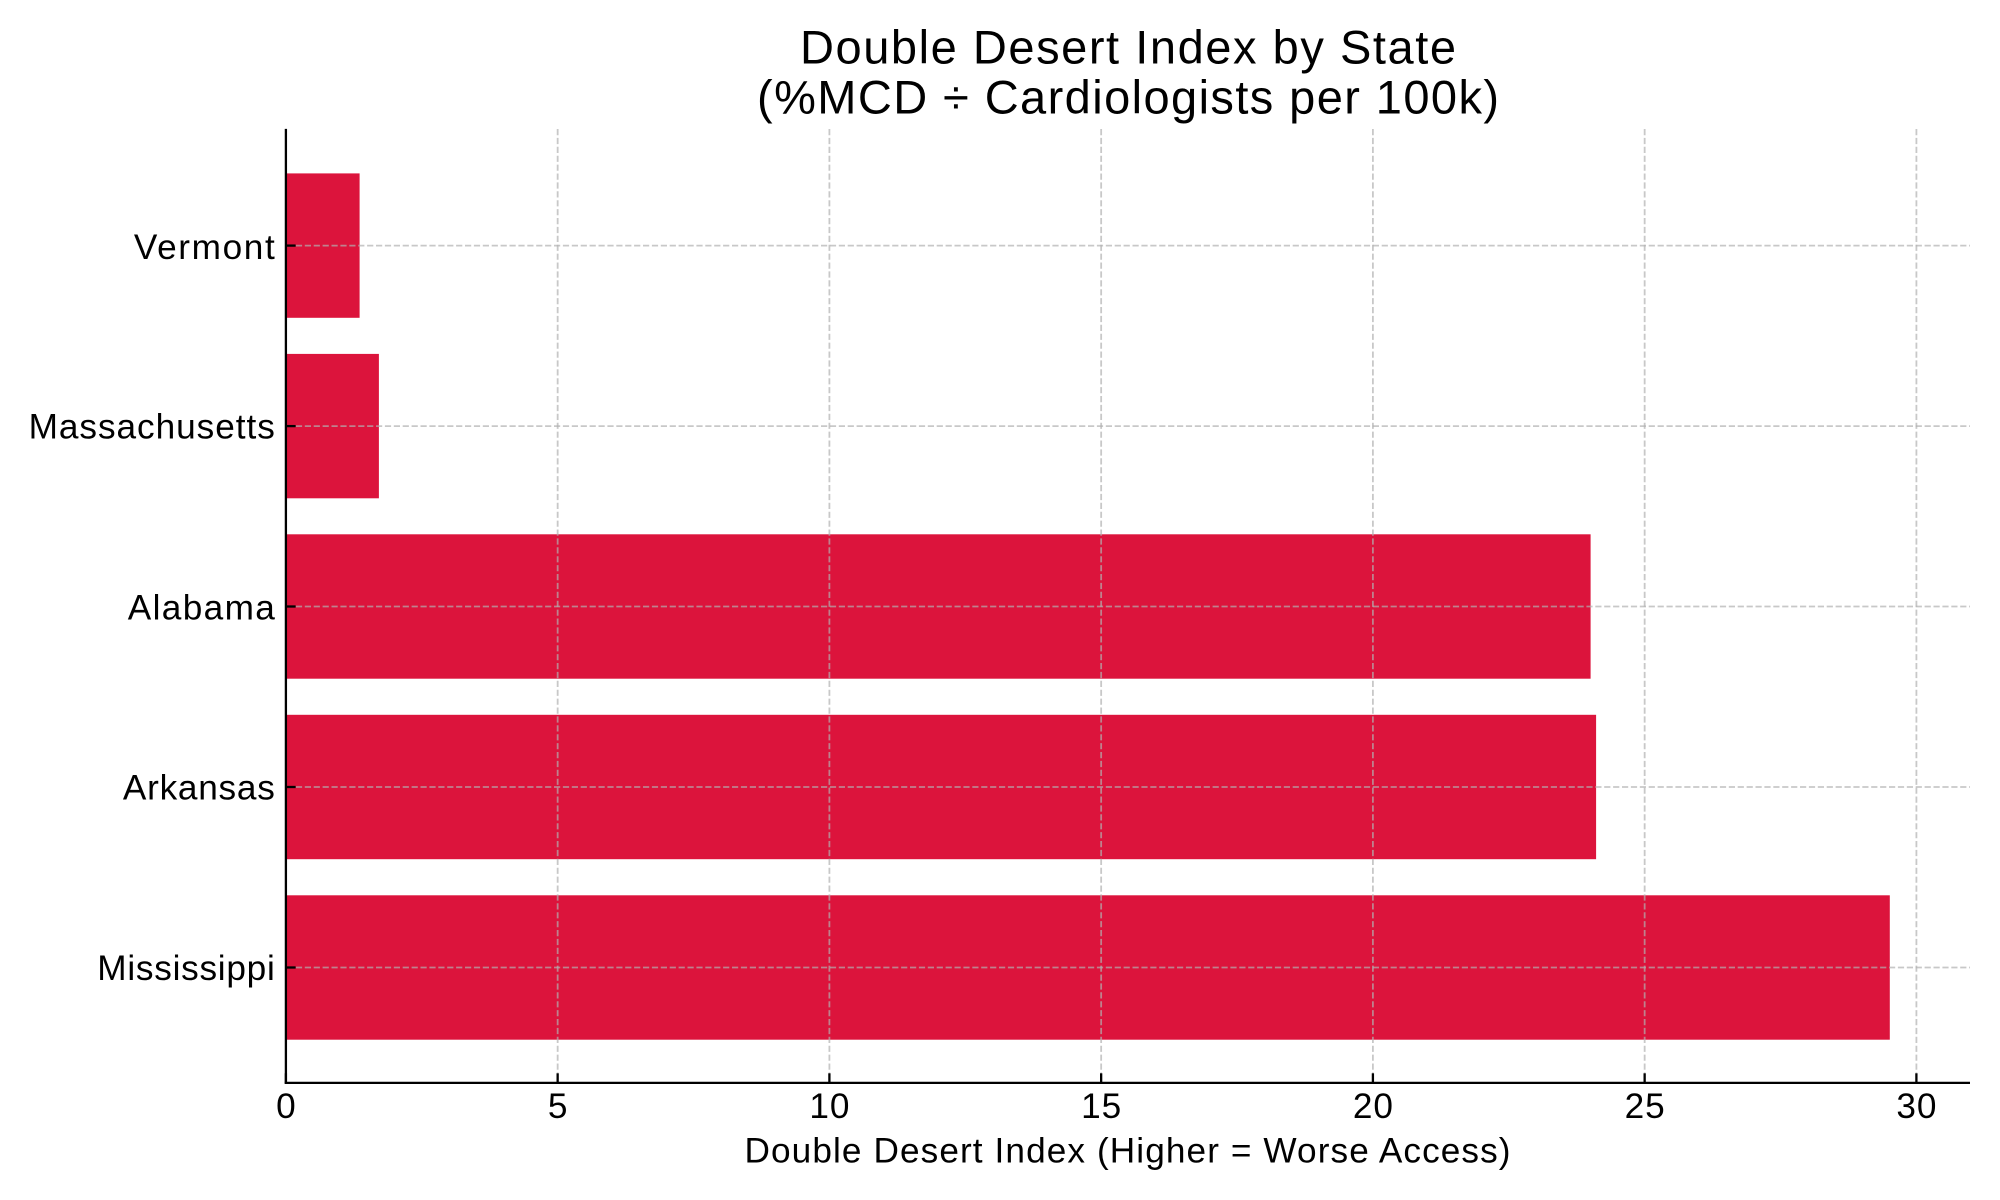 The image size is (2000, 1200). I want to click on svg-text: Double Desert Index by State, so click(1128, 47).